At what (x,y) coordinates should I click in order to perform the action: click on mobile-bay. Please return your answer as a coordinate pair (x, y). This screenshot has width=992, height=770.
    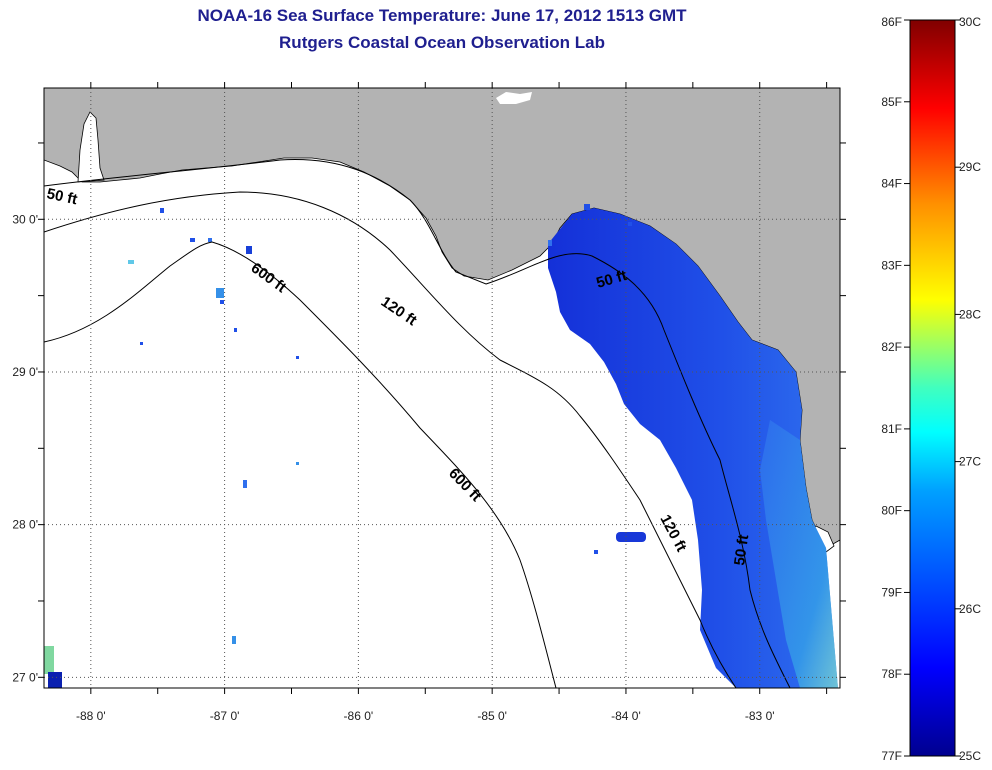
    Looking at the image, I should click on (91, 147).